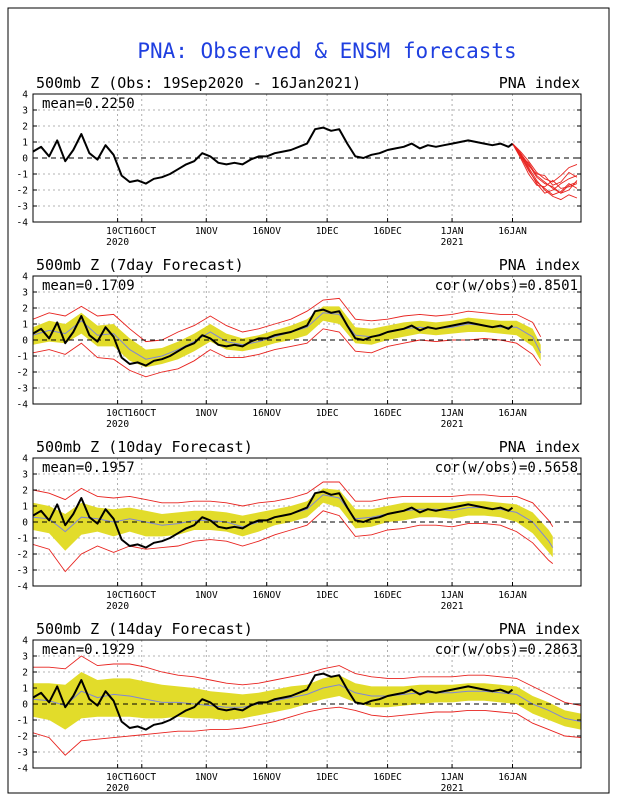  I want to click on panel-mean-label: mean=0.1709, so click(88, 286).